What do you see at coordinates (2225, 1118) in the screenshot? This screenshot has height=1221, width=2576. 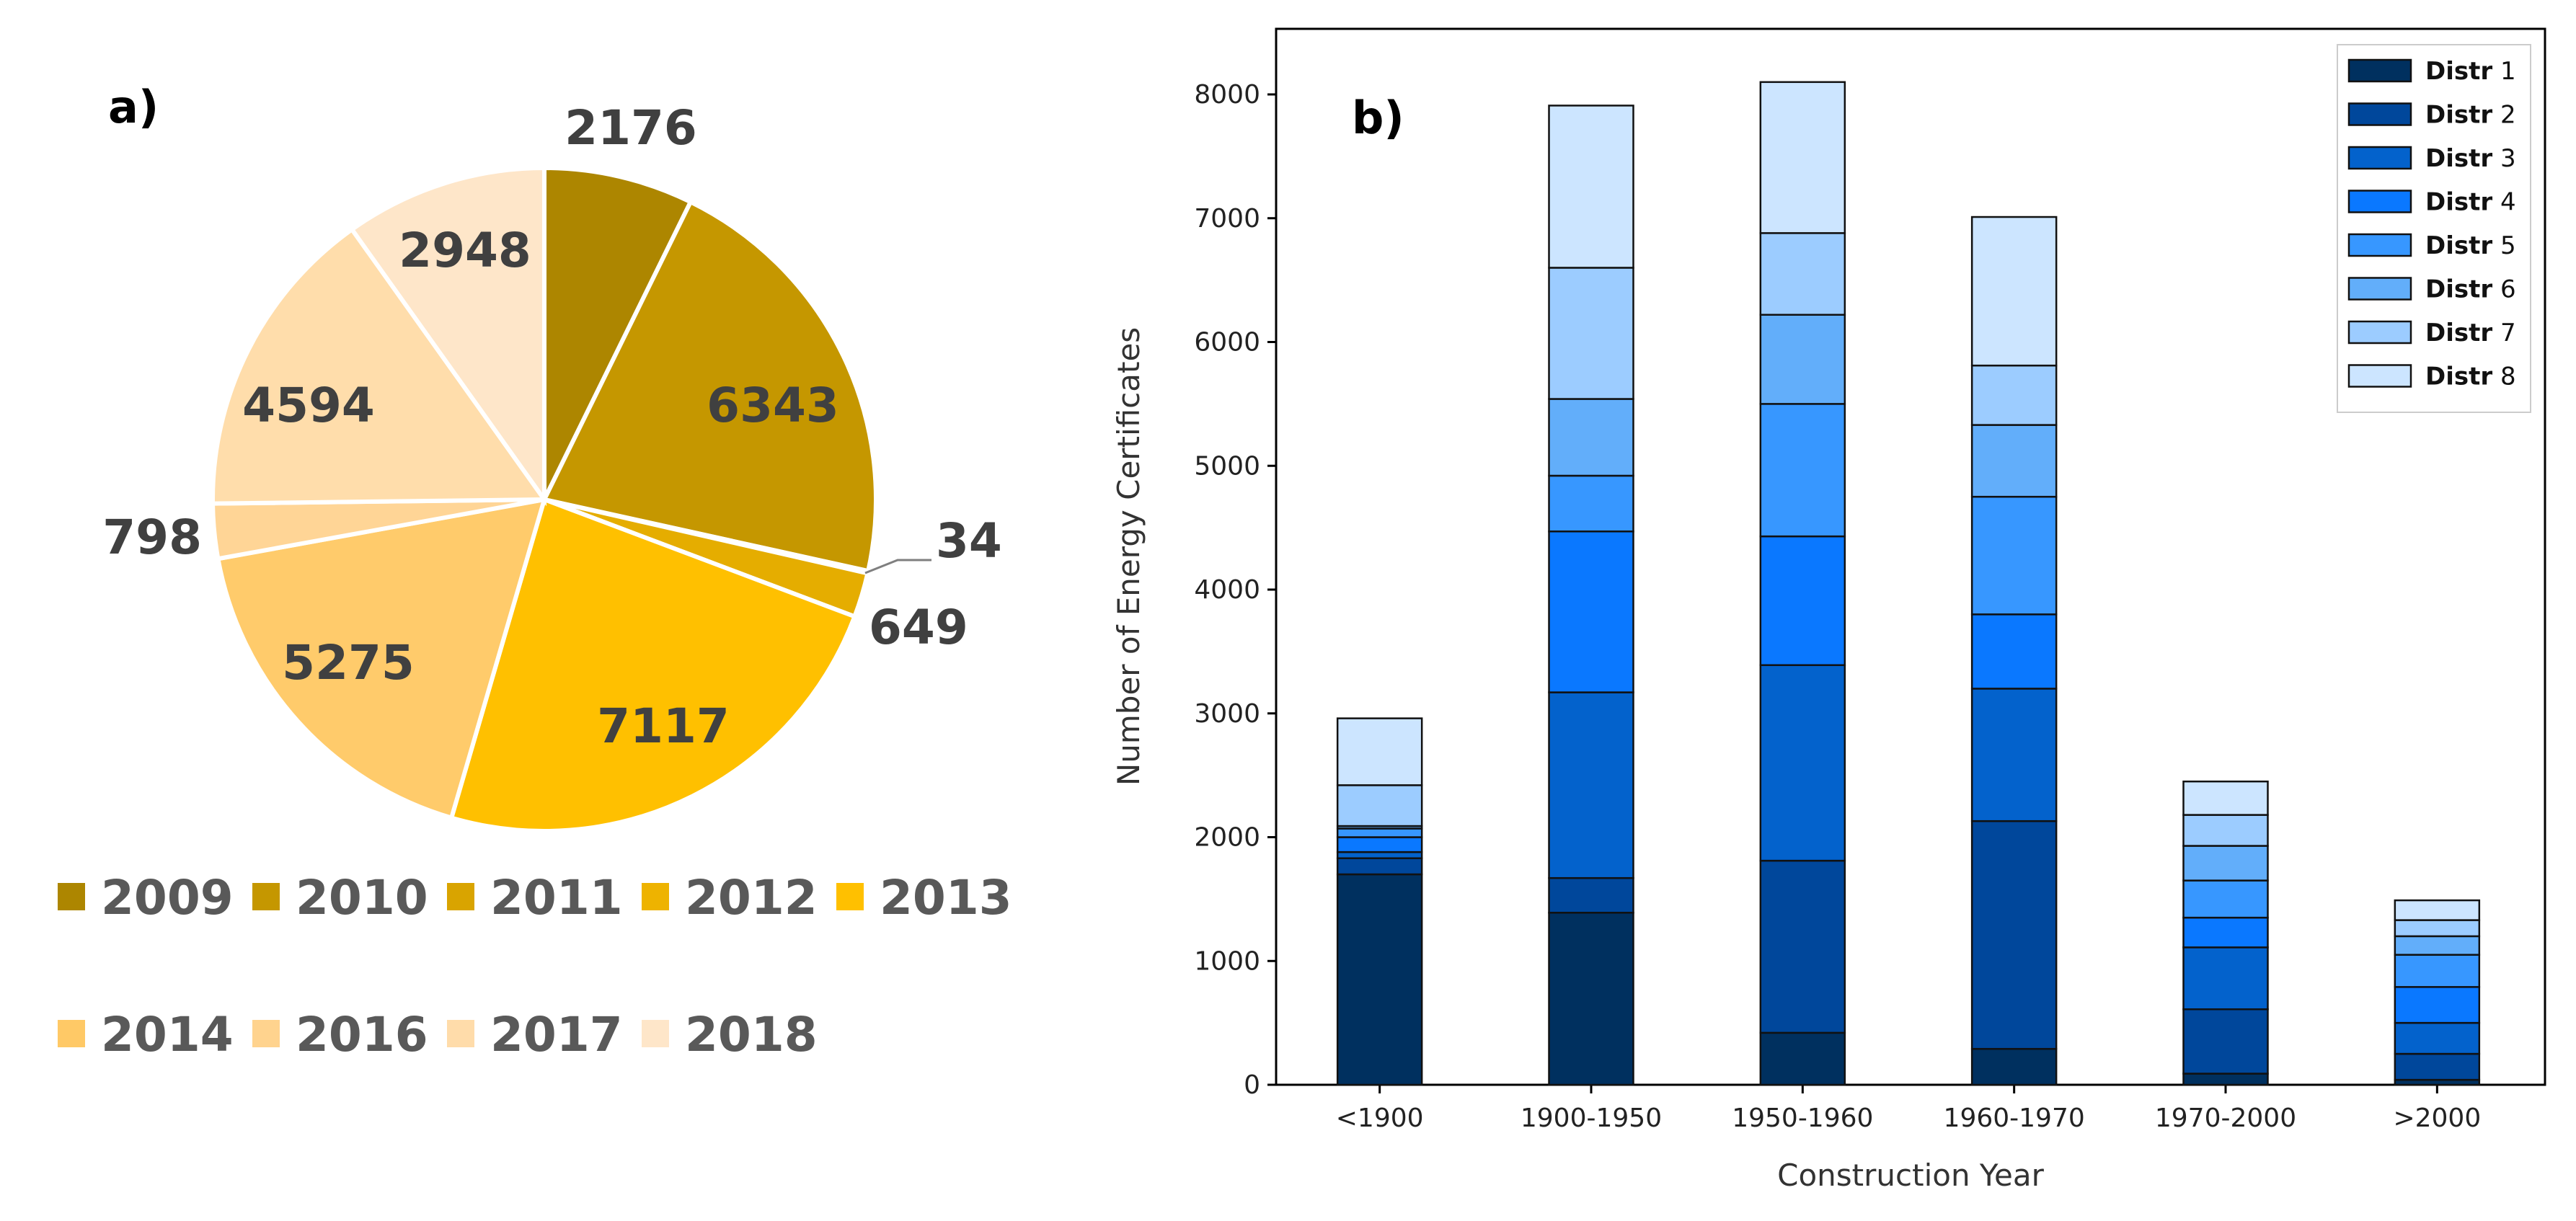 I see `x-tick-label: 1970-2000` at bounding box center [2225, 1118].